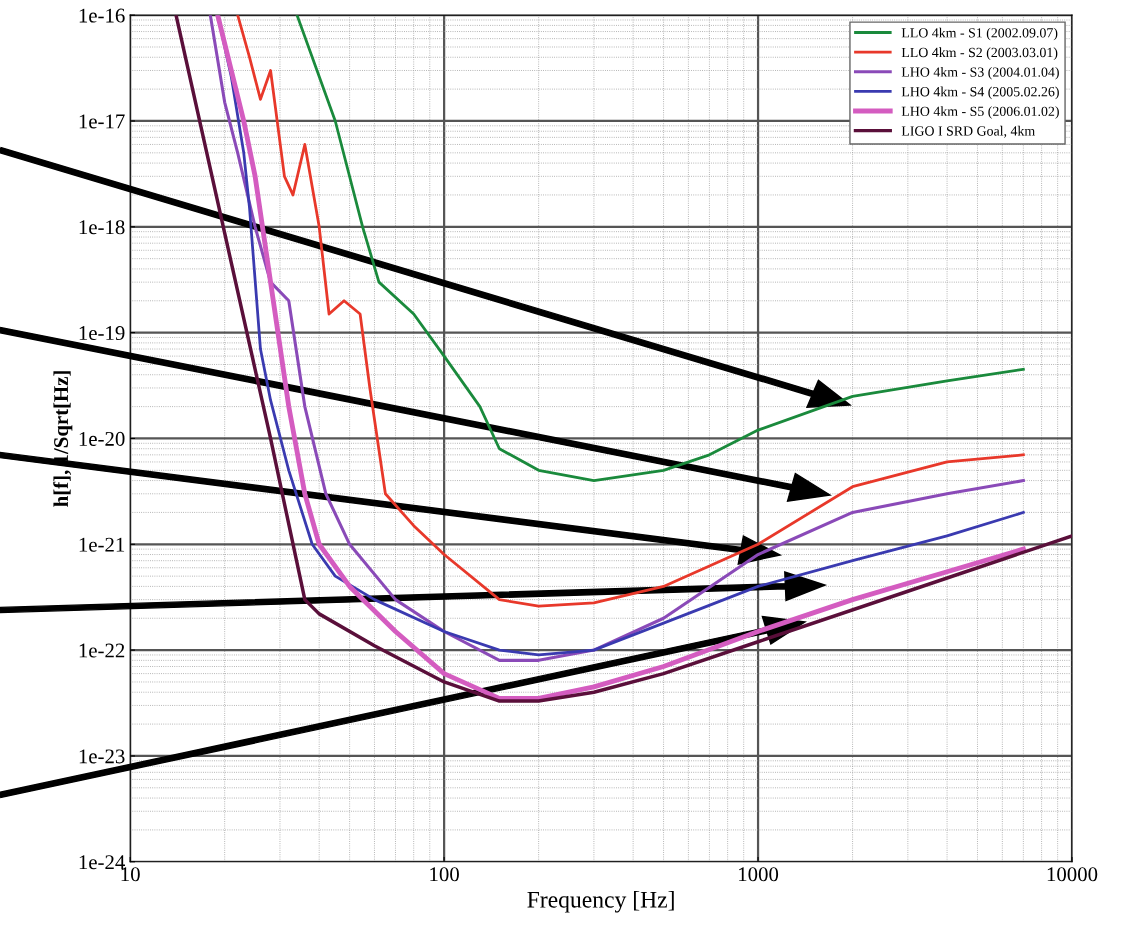 This screenshot has height=947, width=1132. I want to click on x-axis-title: Frequency [Hz], so click(600, 902).